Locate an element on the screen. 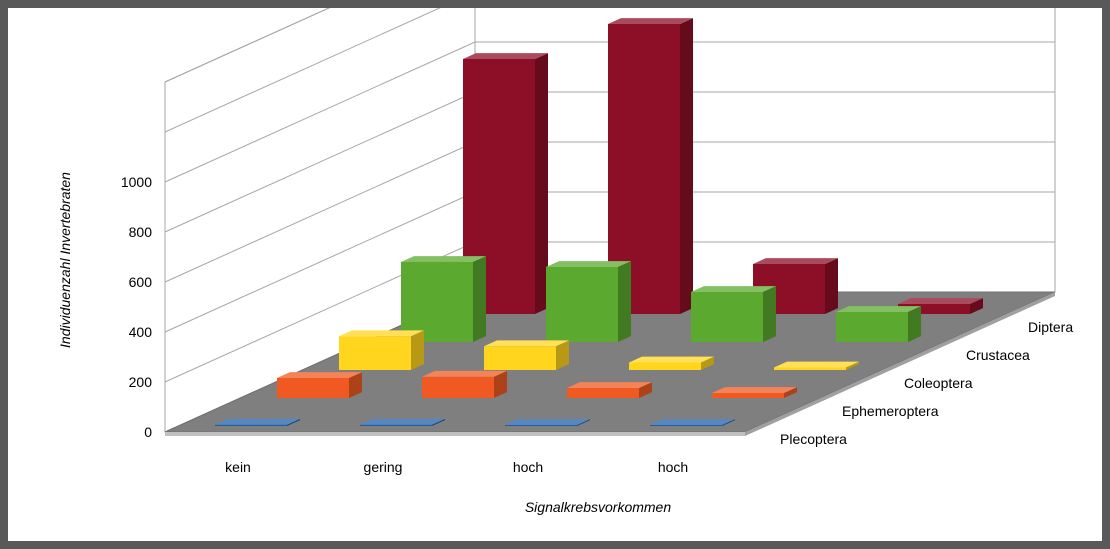  y-tick-labels: 0 200 400 600 800 1000 is located at coordinates (136, 307).